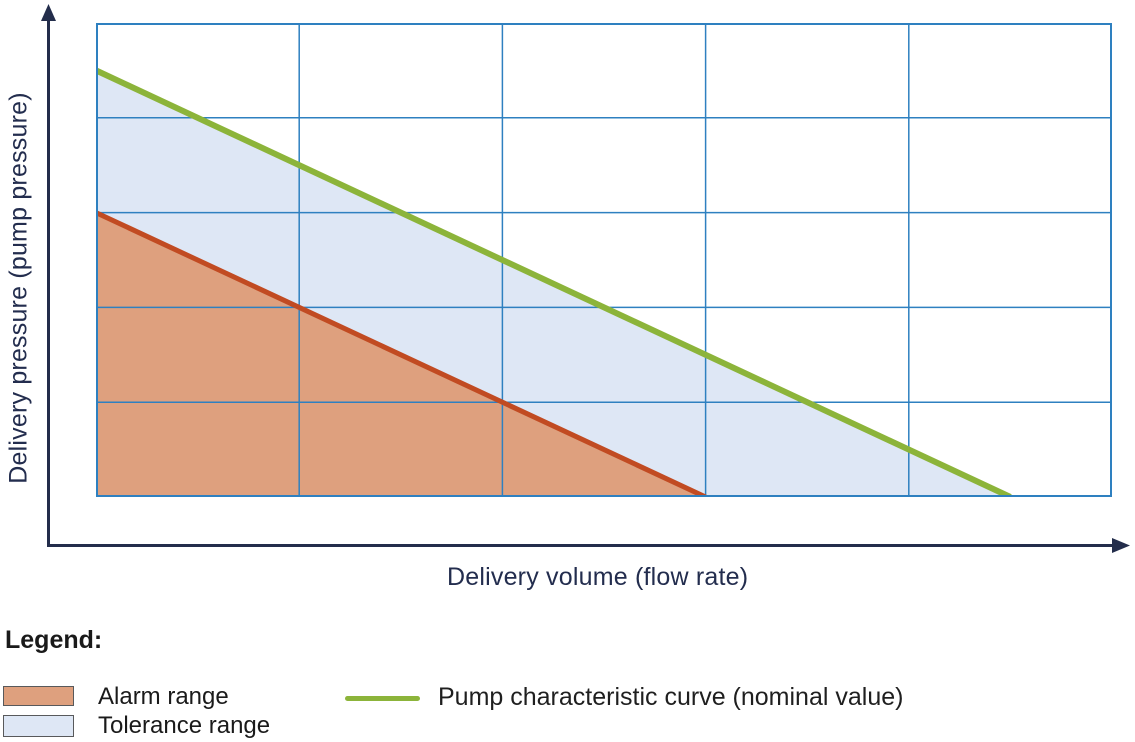 The image size is (1135, 742). Describe the element at coordinates (163, 696) in the screenshot. I see `alarm-range-label: Alarm range` at that location.